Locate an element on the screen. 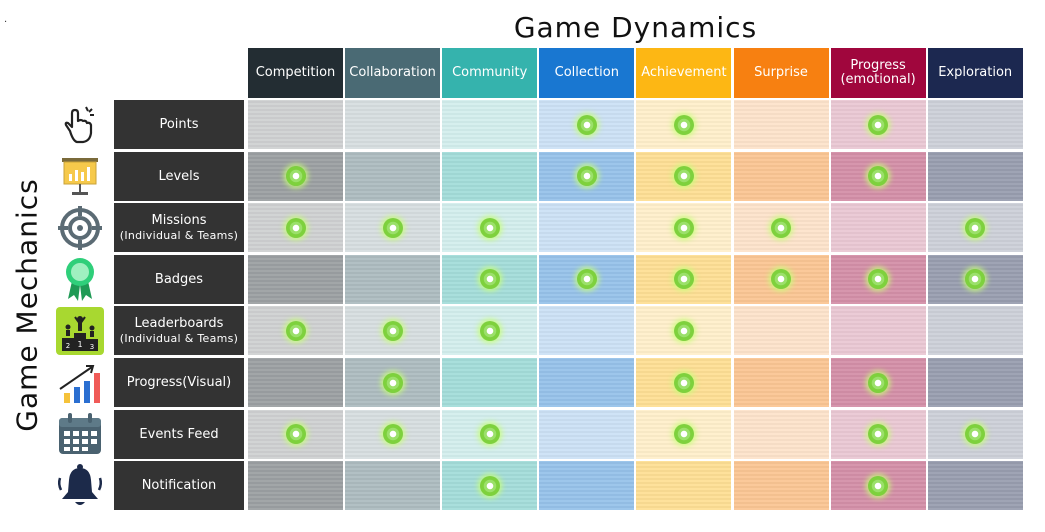 This screenshot has width=1045, height=532. cell-points-competition is located at coordinates (295, 124).